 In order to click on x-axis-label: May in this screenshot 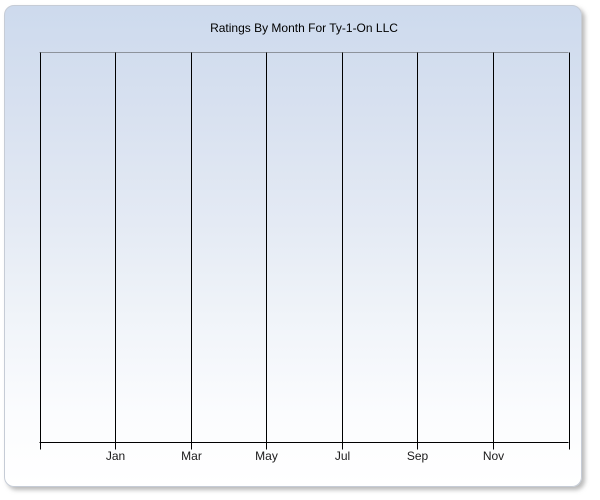, I will do `click(266, 456)`.